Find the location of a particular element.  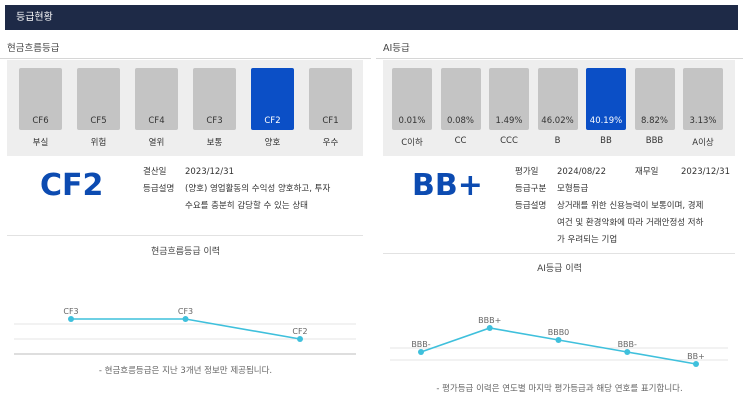

grade-label: CCC is located at coordinates (509, 141).